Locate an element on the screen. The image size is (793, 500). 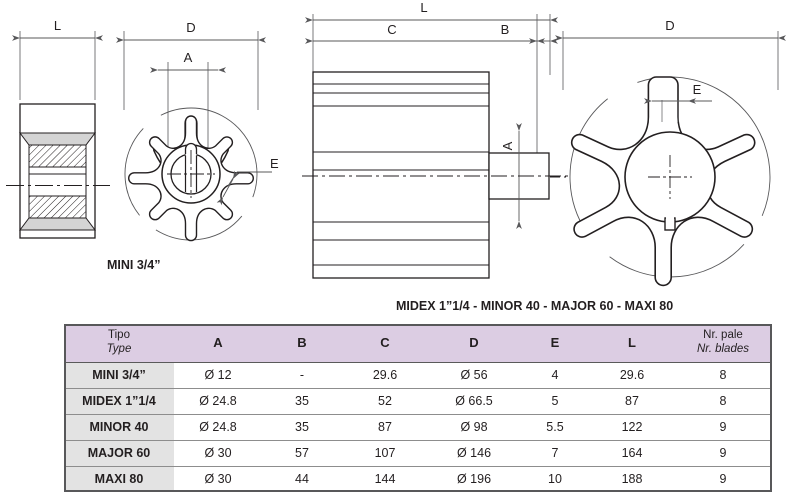
cell-c: 107 is located at coordinates (385, 453).